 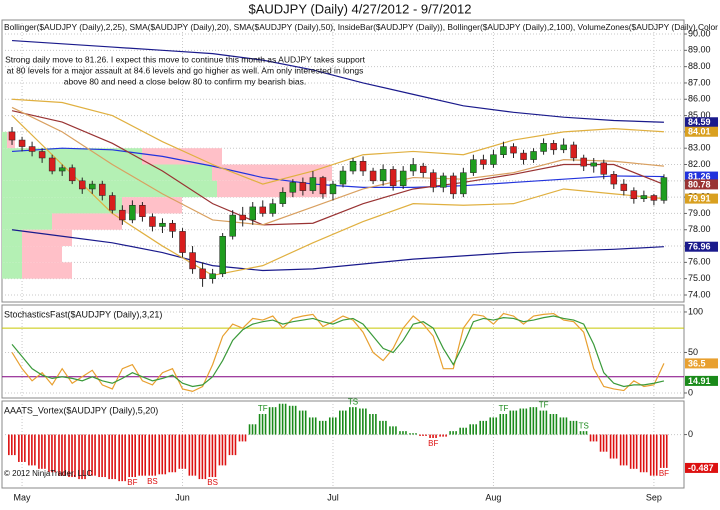 What do you see at coordinates (699, 99) in the screenshot?
I see `y-tick-label: 86.00` at bounding box center [699, 99].